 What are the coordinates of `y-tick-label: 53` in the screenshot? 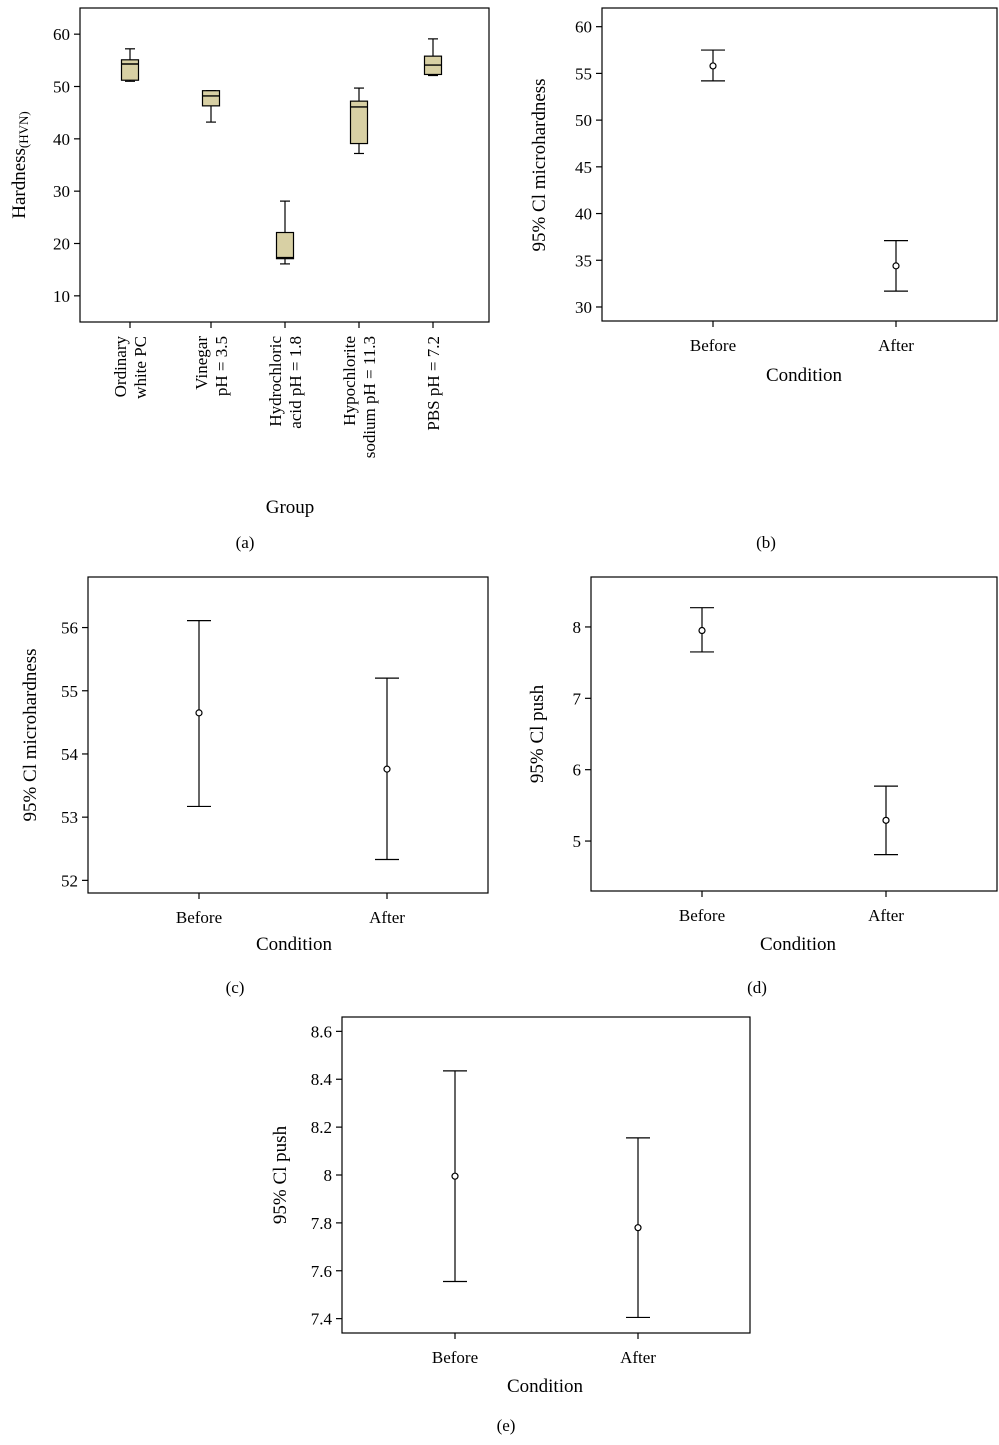 It's located at (69, 817).